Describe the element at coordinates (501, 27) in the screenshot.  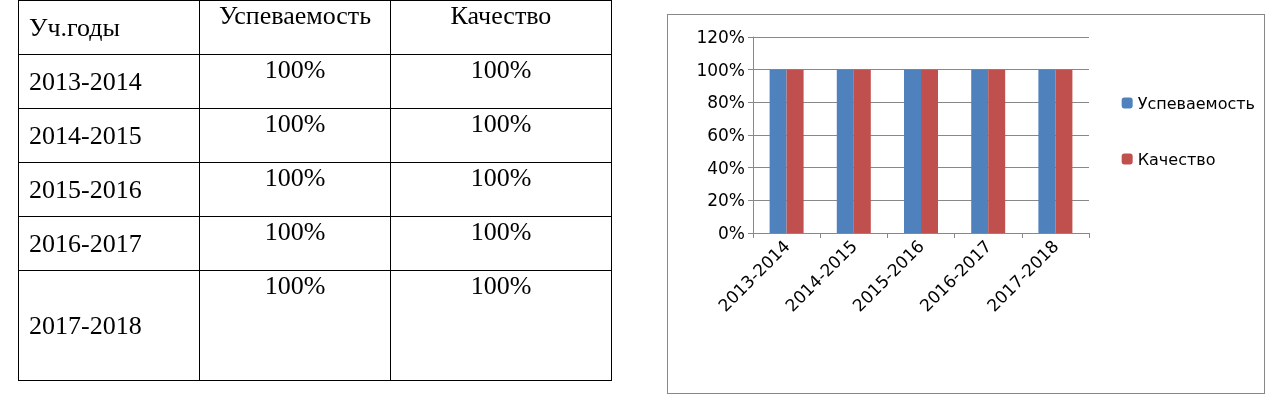
I see `text: Качество` at that location.